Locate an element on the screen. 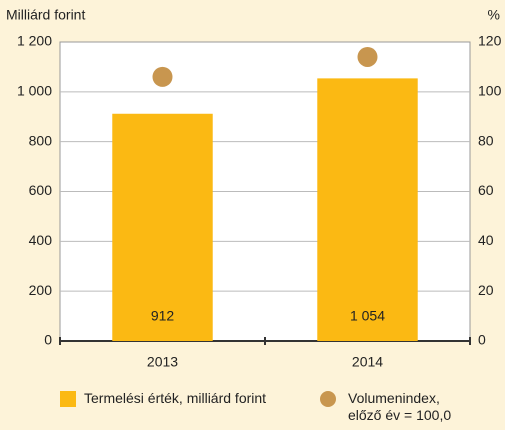 The width and height of the screenshot is (505, 430). y-tick-label: 0 is located at coordinates (48, 340).